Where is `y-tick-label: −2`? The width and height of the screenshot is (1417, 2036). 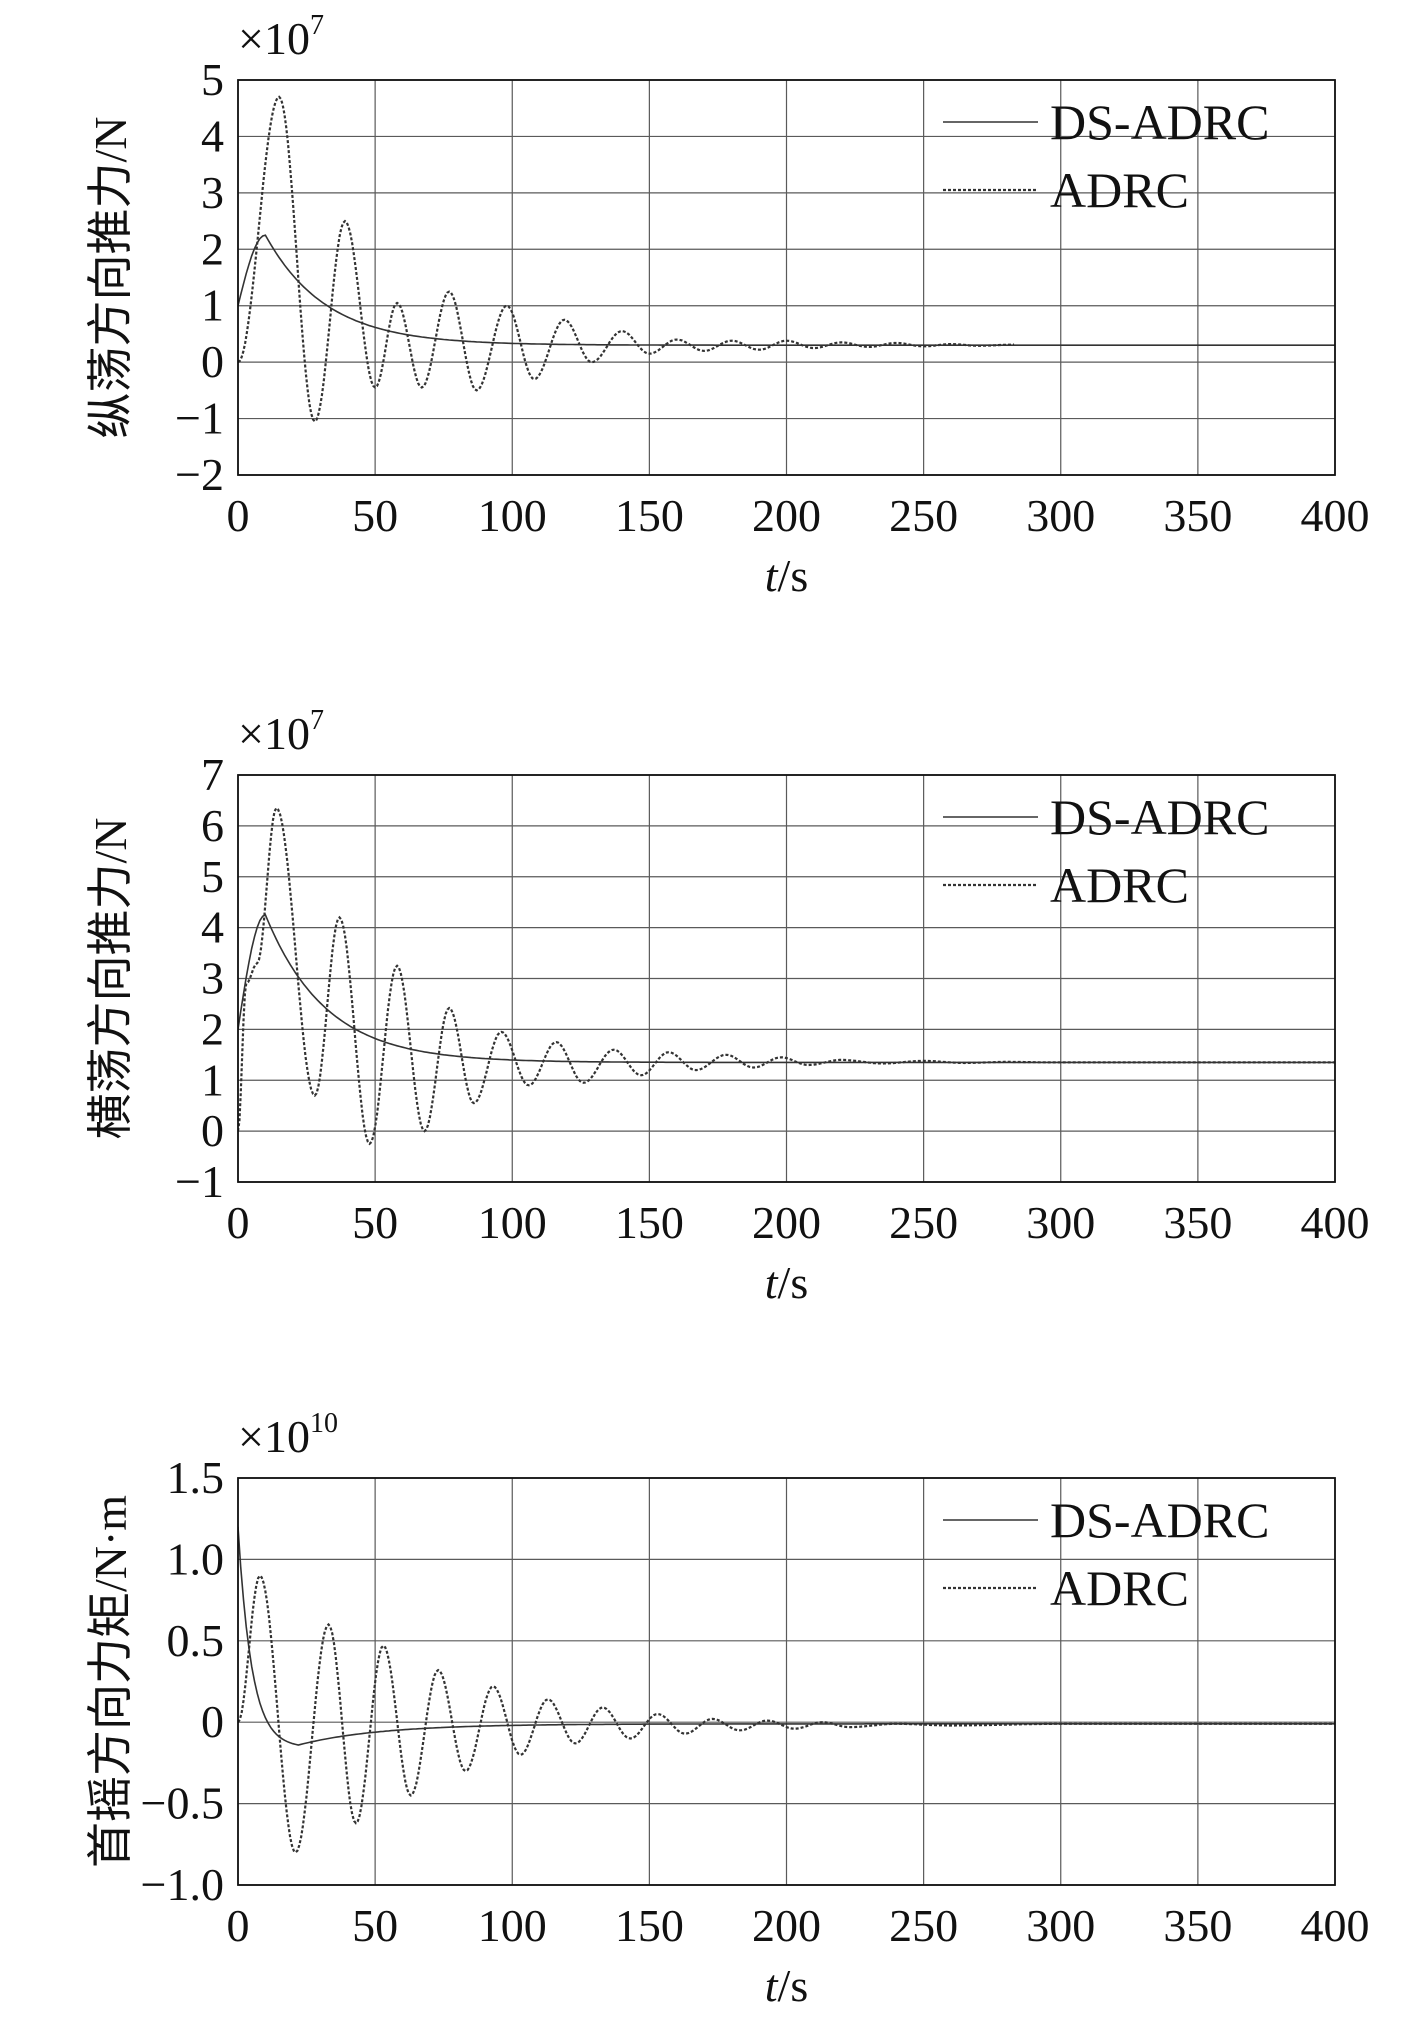
y-tick-label: −2 is located at coordinates (199, 474).